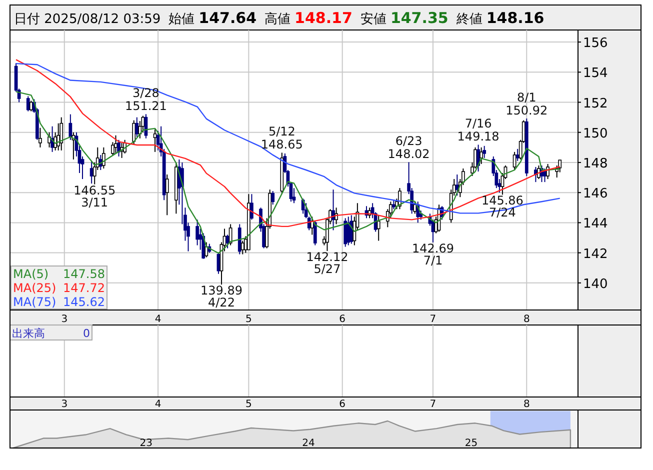 The width and height of the screenshot is (653, 470). Describe the element at coordinates (84, 302) in the screenshot. I see `annotation: 145.62` at that location.